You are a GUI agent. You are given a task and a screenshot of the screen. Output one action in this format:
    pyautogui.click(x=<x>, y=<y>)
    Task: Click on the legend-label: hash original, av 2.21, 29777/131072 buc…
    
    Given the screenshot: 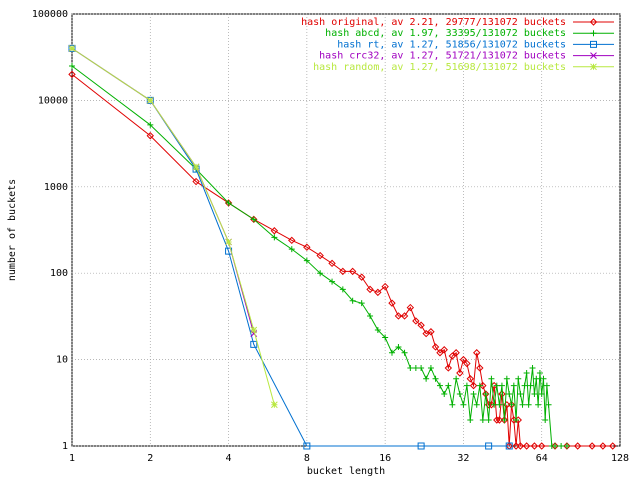 What is the action you would take?
    pyautogui.click(x=433, y=22)
    